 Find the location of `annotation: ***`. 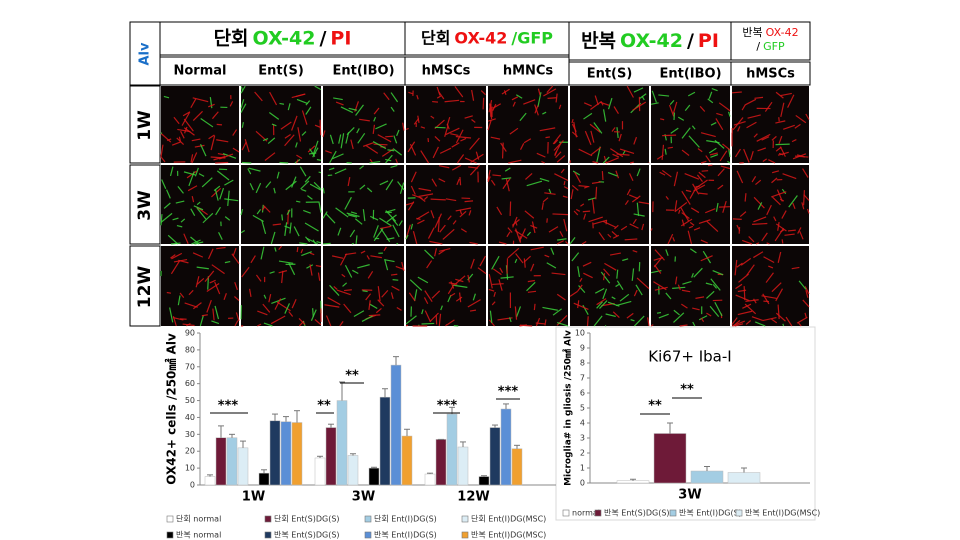

annotation: *** is located at coordinates (447, 406).